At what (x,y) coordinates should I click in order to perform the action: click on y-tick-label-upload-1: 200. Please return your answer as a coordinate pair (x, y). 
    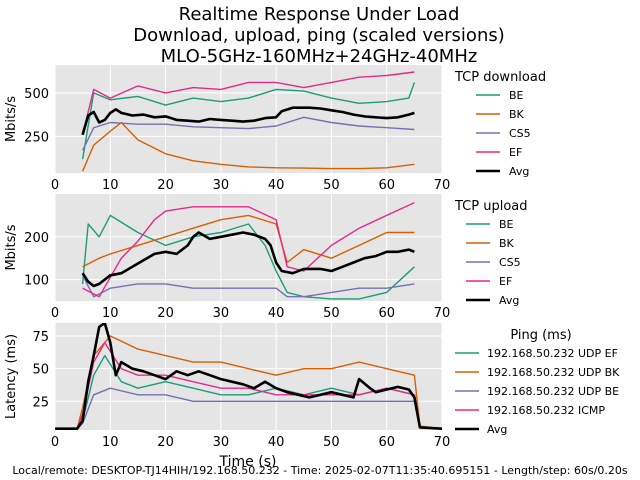
    Looking at the image, I should click on (36, 238).